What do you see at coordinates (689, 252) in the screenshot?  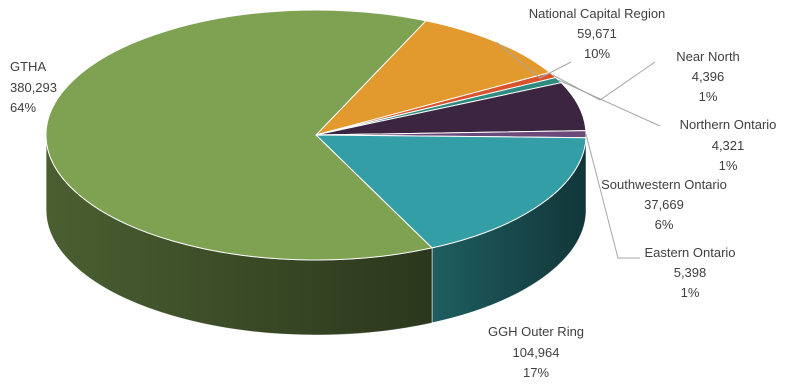 I see `label-eastern-ontario-name: Eastern Ontario` at bounding box center [689, 252].